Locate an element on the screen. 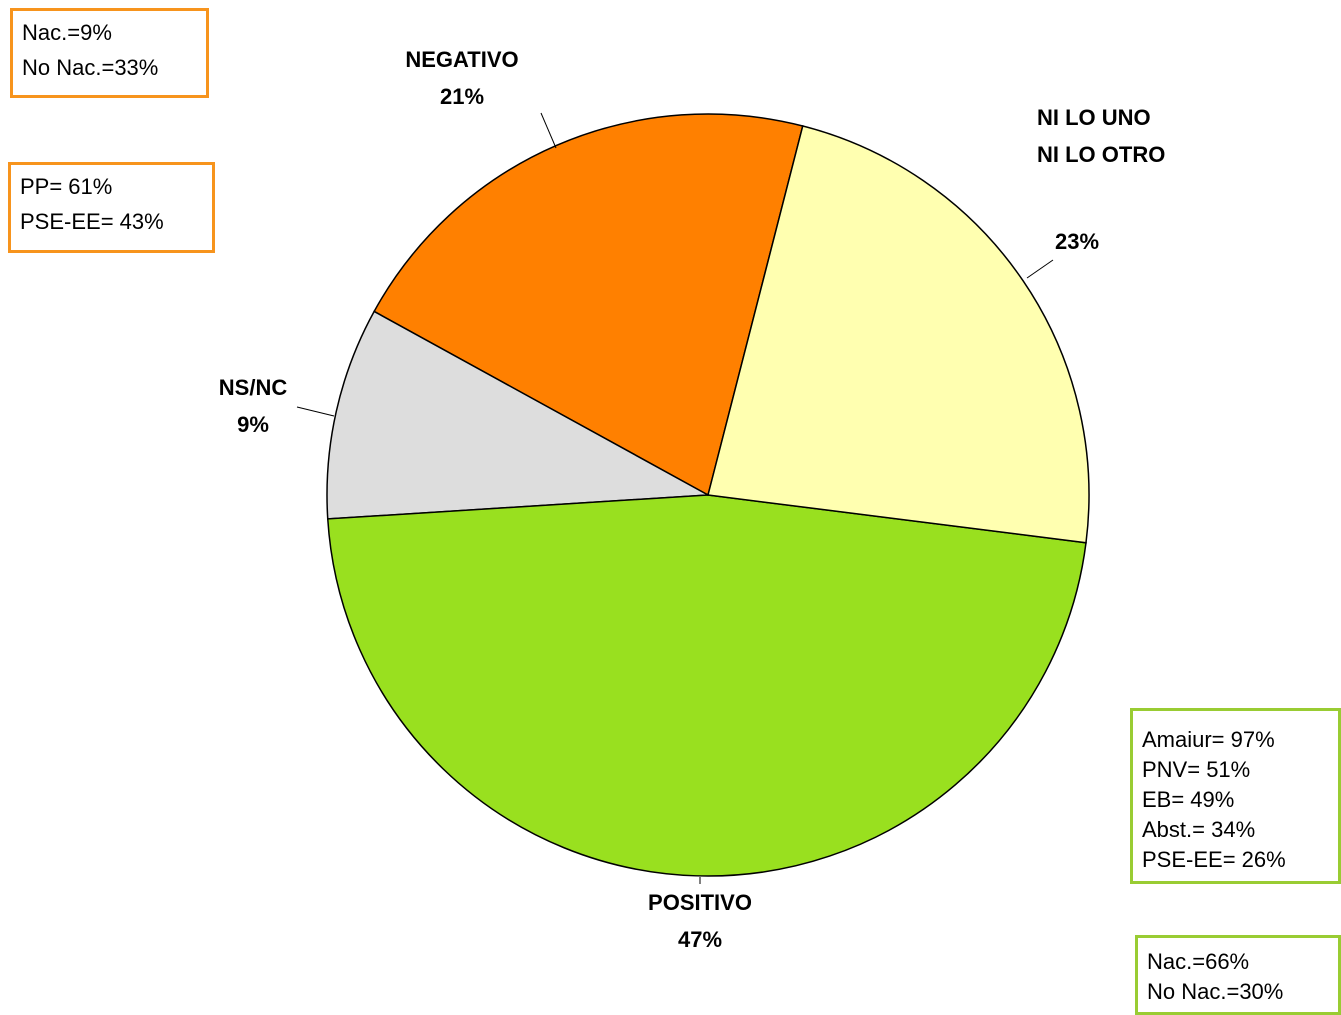 This screenshot has width=1341, height=1015. annotation-text: PP= 61% is located at coordinates (66, 186).